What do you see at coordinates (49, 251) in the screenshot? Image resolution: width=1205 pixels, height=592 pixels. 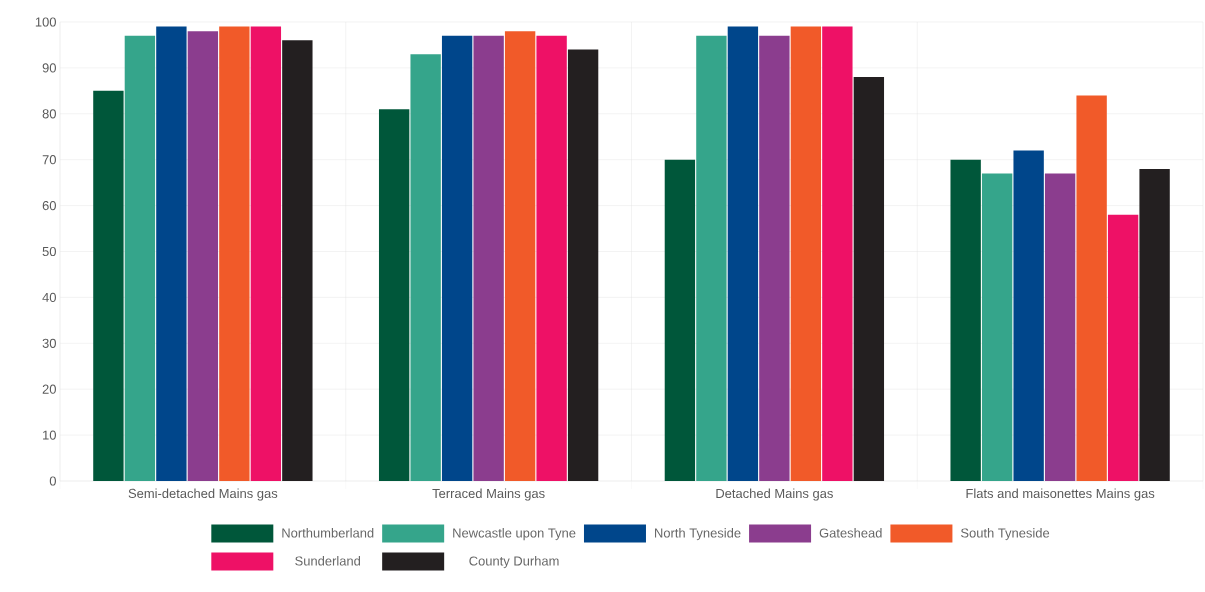 I see `y-tick-label: 50` at bounding box center [49, 251].